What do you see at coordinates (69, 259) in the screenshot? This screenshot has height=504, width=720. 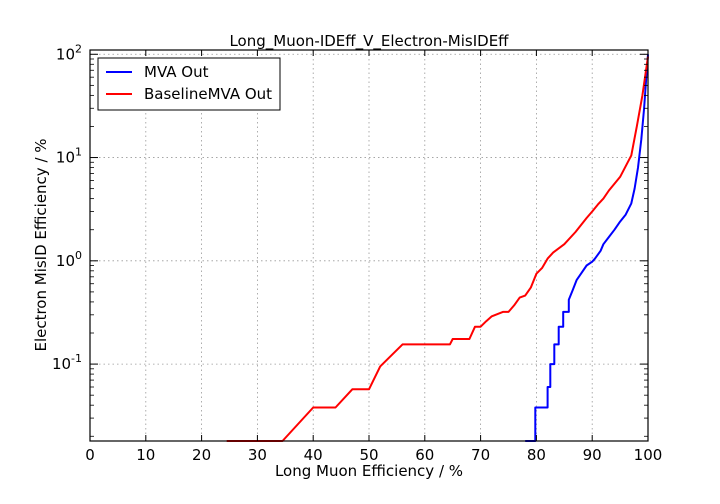 I see `y-tick-label: 10⁰` at bounding box center [69, 259].